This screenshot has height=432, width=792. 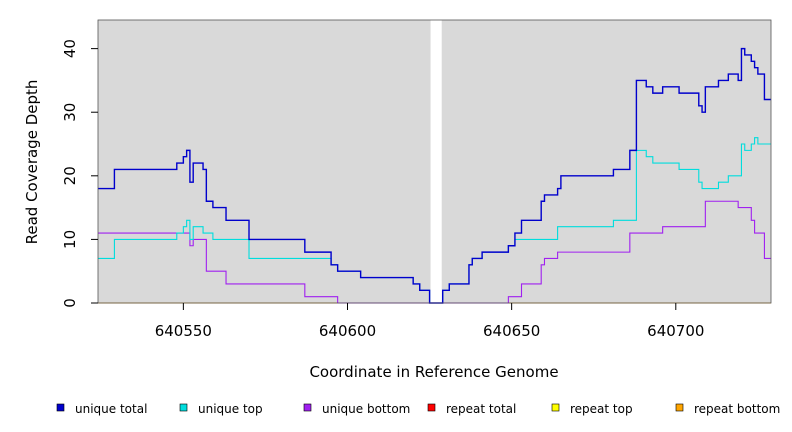 I want to click on y-tick-label: 20, so click(x=70, y=175).